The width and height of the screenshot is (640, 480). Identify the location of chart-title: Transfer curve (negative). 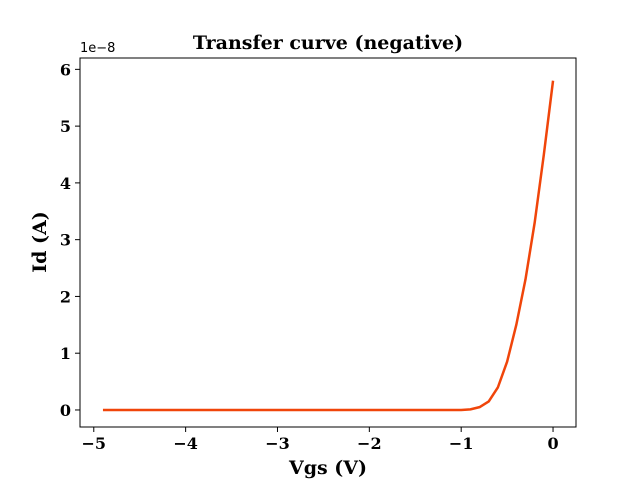
(328, 43).